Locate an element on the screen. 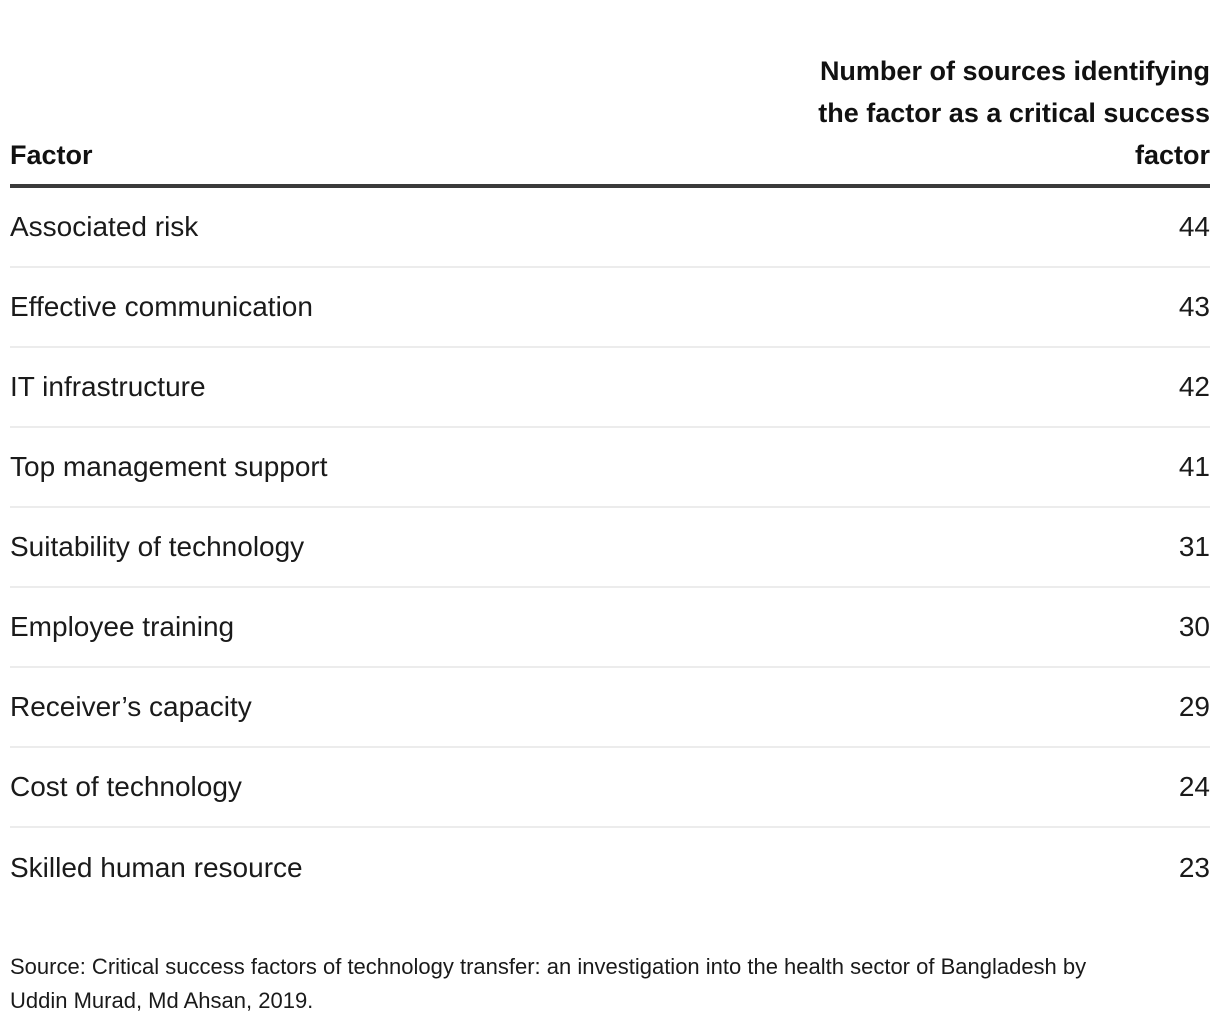  table-row: Associated risk 44 is located at coordinates (610, 228).